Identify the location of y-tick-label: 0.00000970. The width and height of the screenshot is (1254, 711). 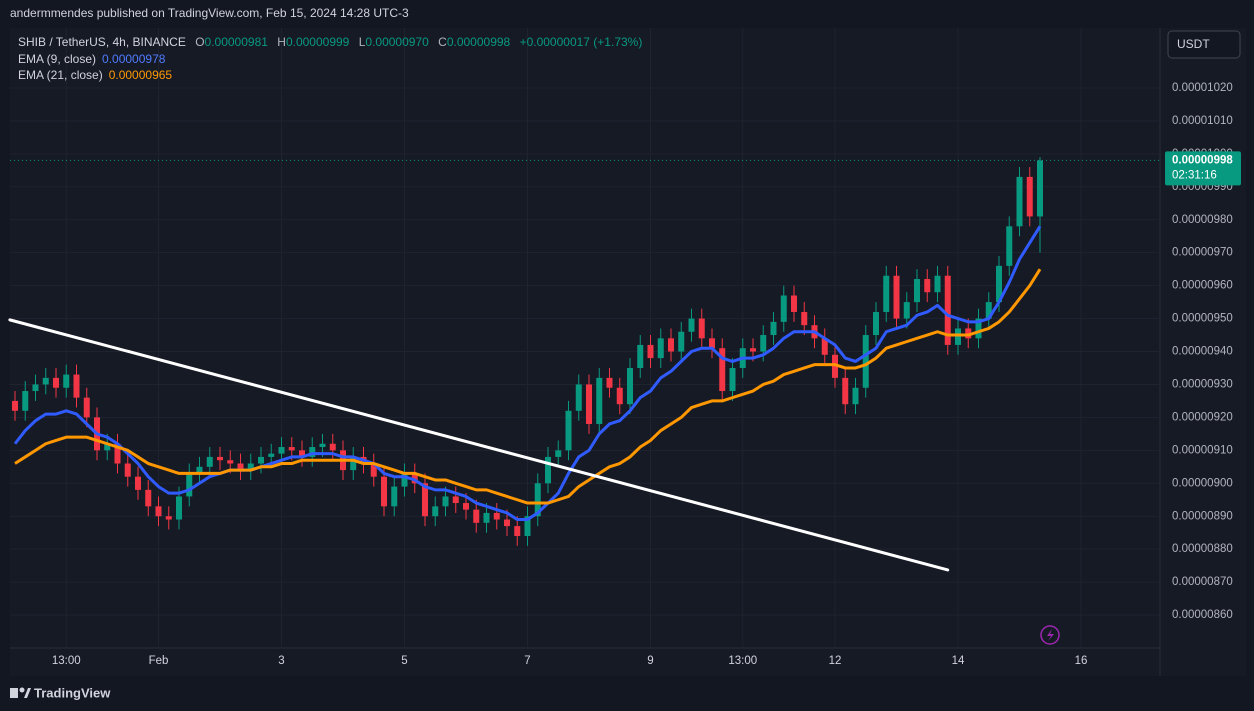
(1202, 253).